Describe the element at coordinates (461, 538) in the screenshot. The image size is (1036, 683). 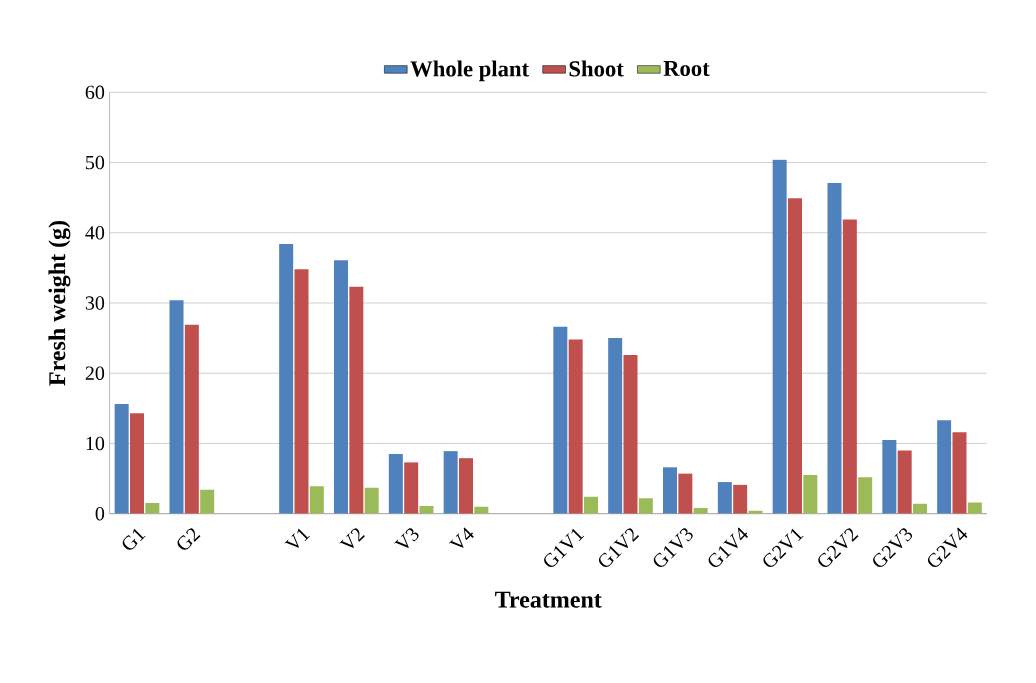
I see `x-tick-label: V4` at that location.